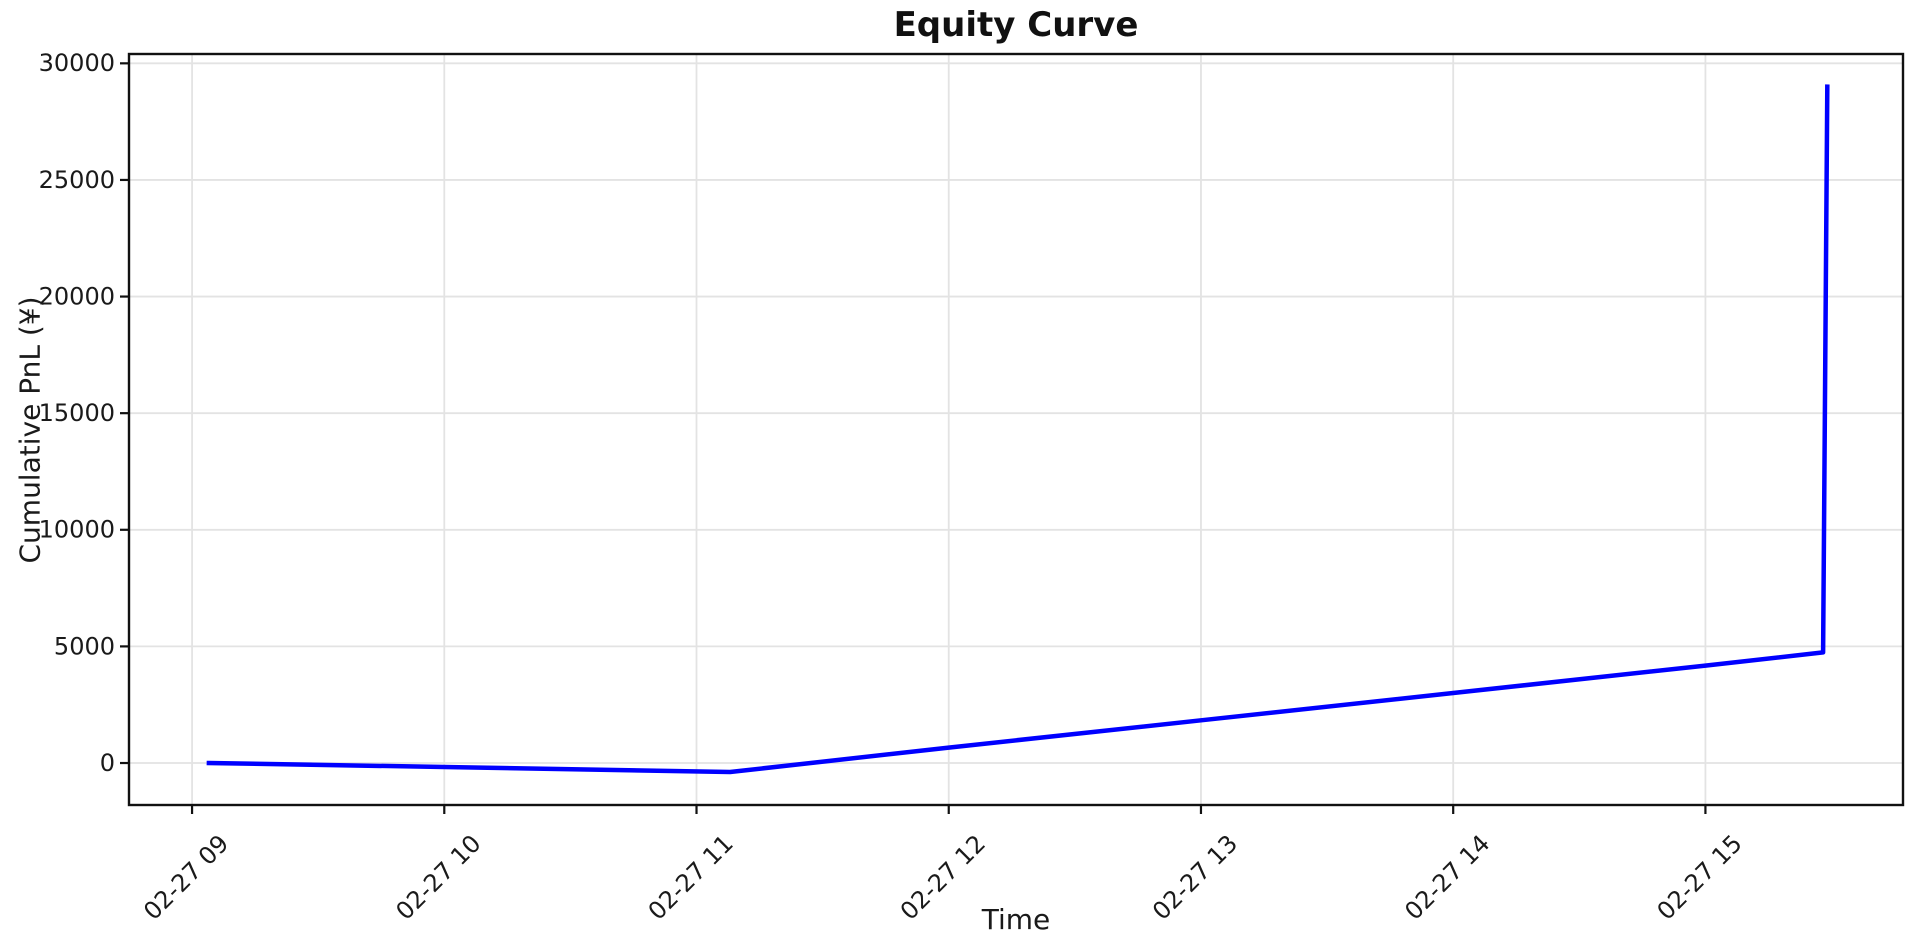 The height and width of the screenshot is (951, 1920). I want to click on y-tick-label: 0, so click(107, 763).